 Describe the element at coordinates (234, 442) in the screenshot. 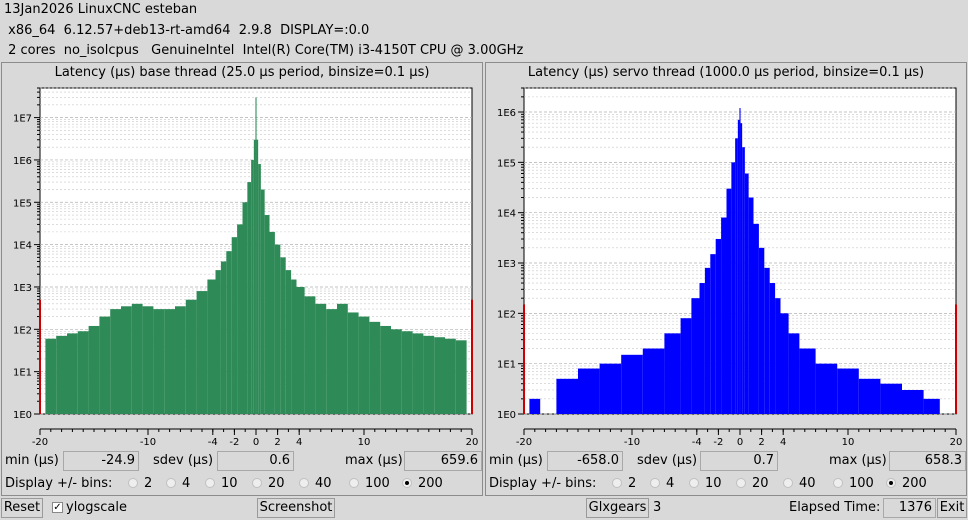

I see `base-x-tick-label: -2` at that location.